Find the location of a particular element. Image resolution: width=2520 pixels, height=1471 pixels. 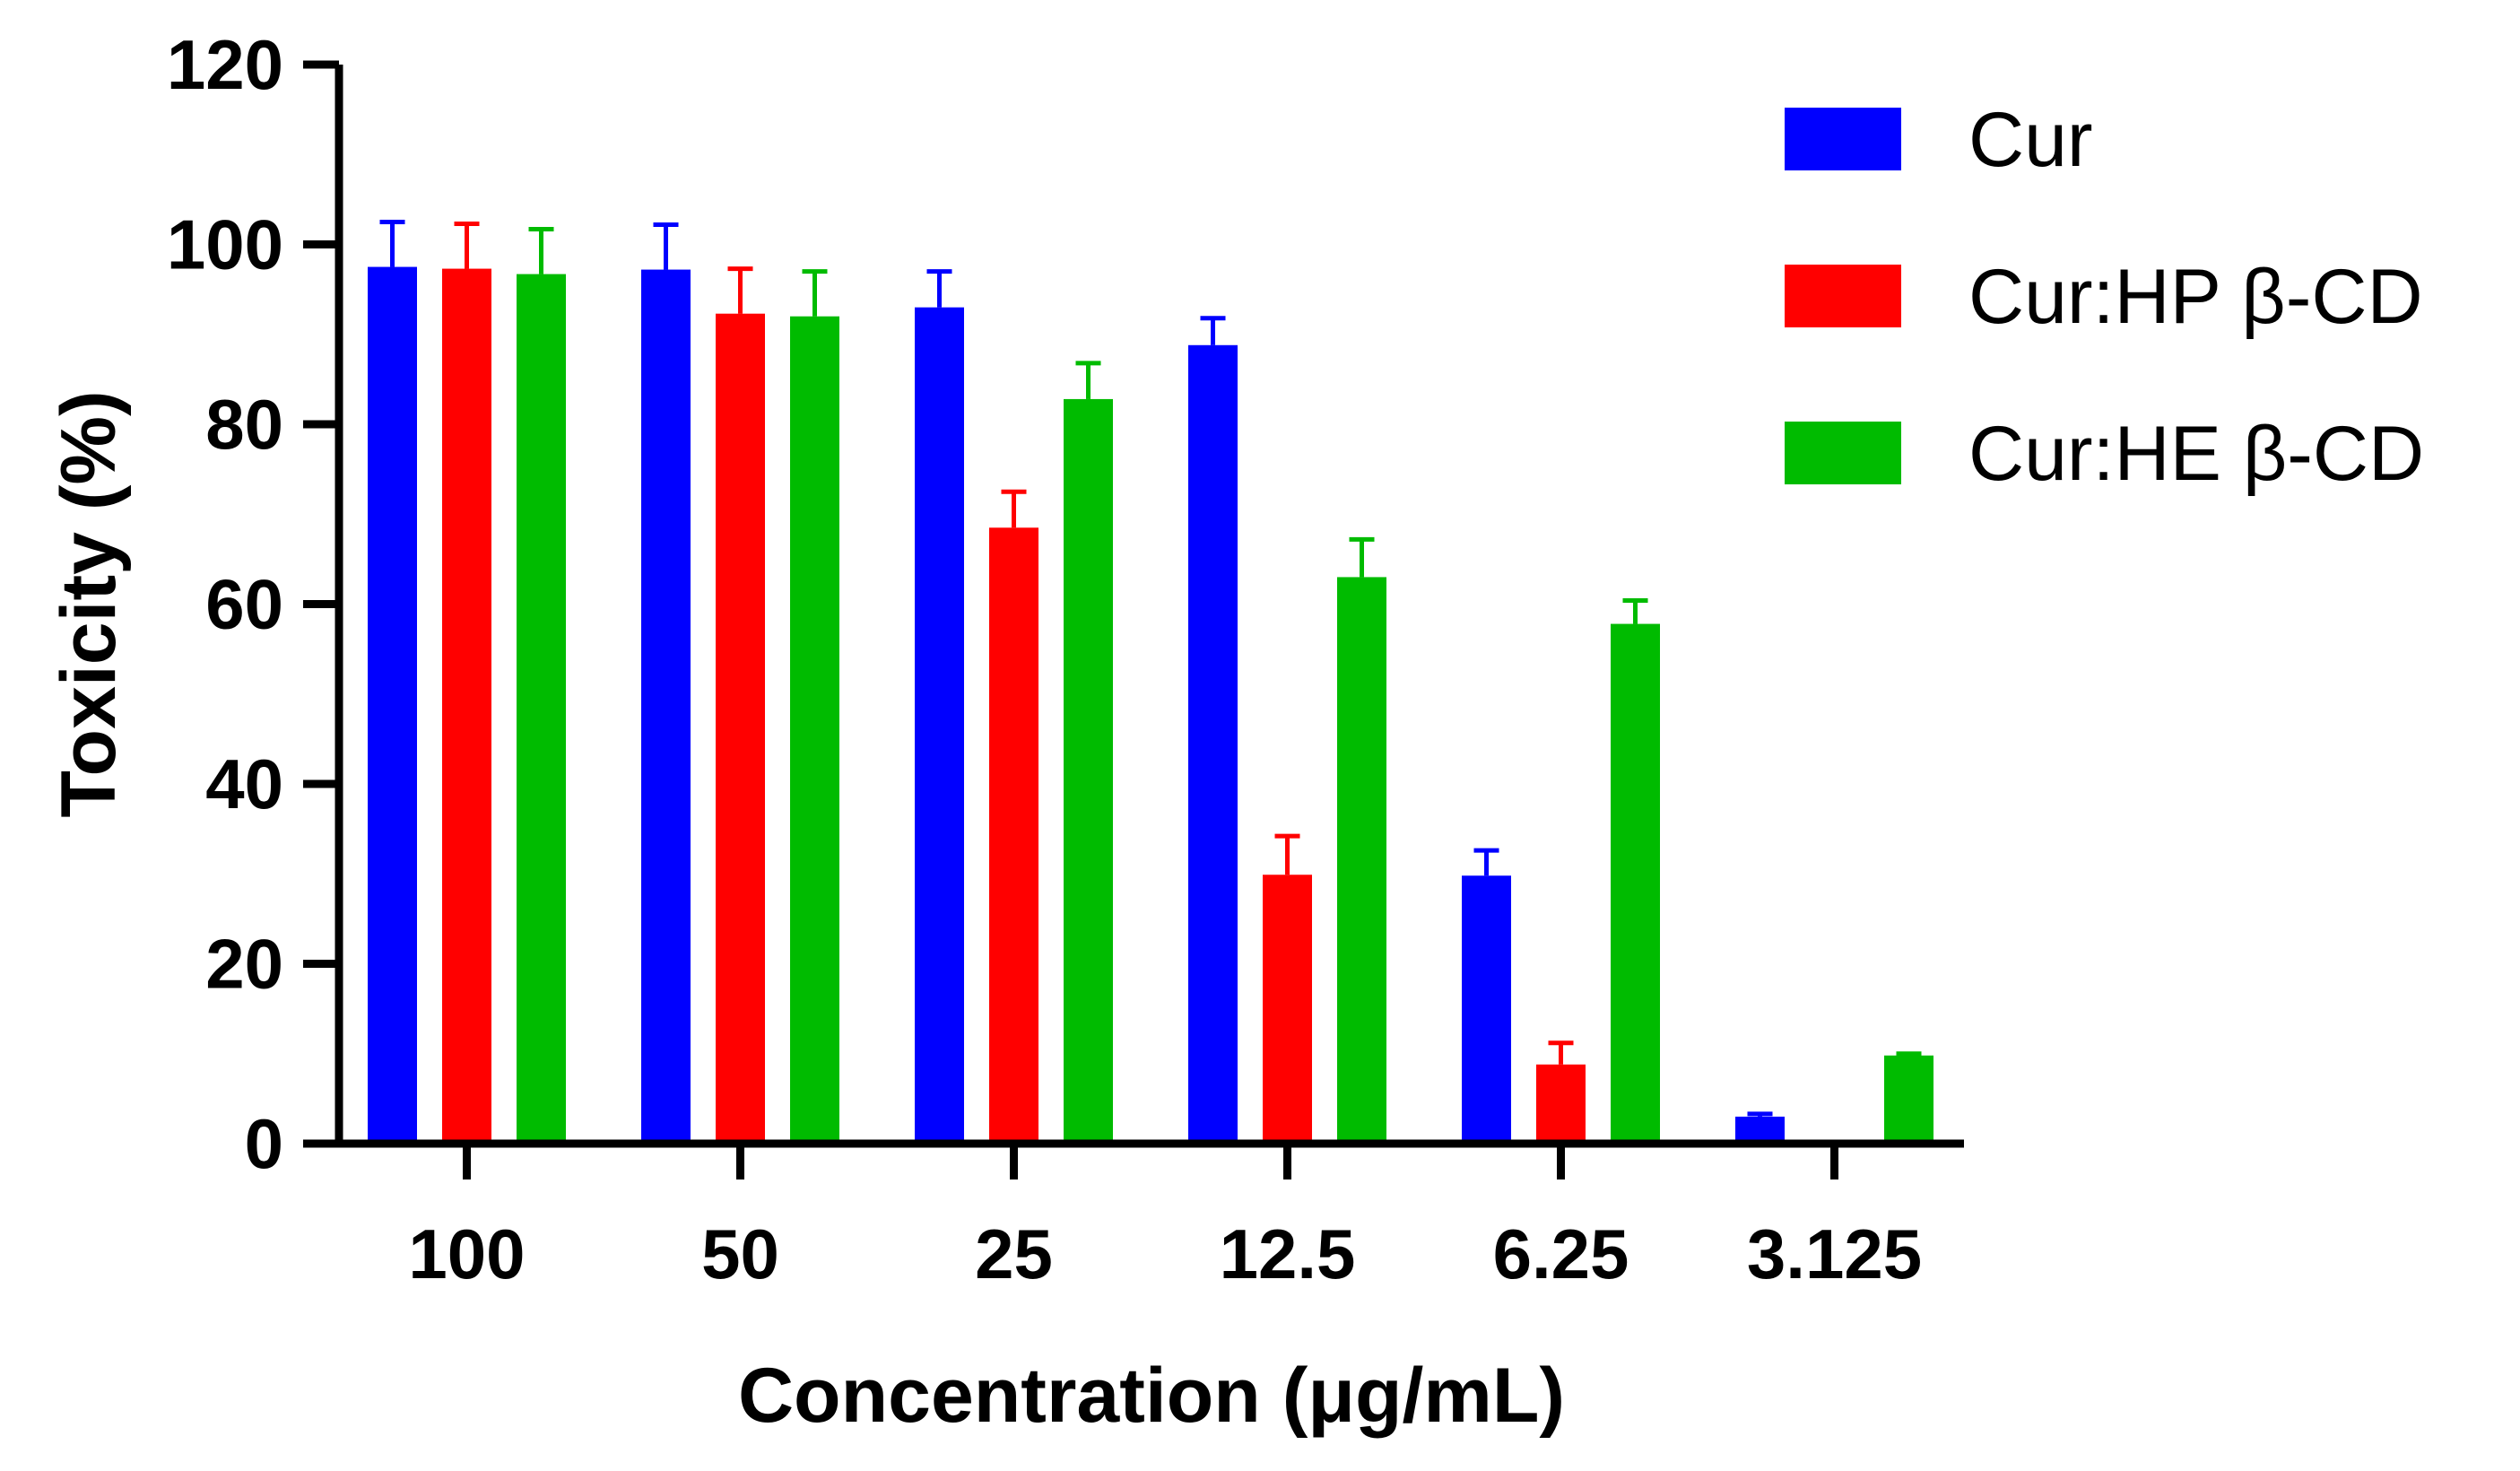

legend-label: Cur:HE β-CD is located at coordinates (2196, 454).